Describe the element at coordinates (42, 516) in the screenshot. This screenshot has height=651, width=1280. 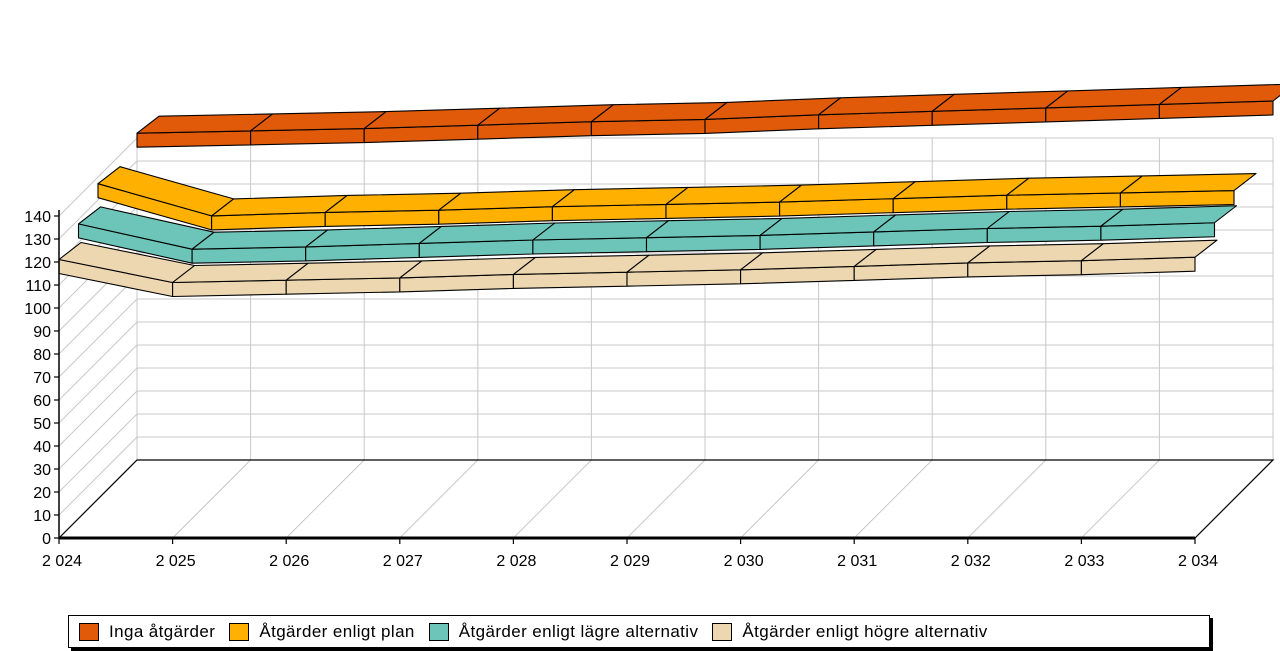
I see `y-tick-label: 10` at that location.